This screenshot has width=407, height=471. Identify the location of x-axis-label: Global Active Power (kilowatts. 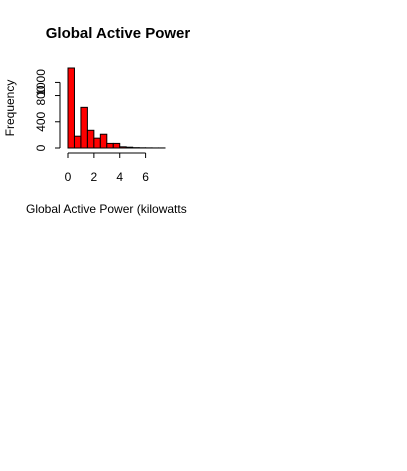
(106, 209).